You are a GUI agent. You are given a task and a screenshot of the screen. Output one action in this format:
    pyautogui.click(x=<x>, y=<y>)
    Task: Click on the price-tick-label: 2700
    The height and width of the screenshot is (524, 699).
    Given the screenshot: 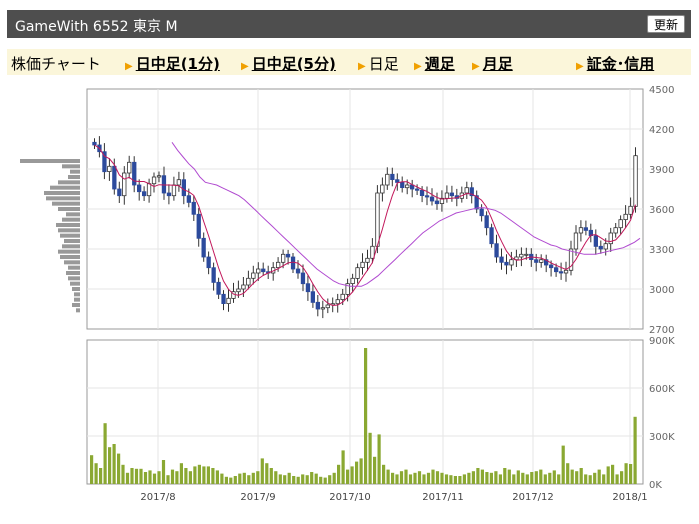 What is the action you would take?
    pyautogui.click(x=661, y=330)
    